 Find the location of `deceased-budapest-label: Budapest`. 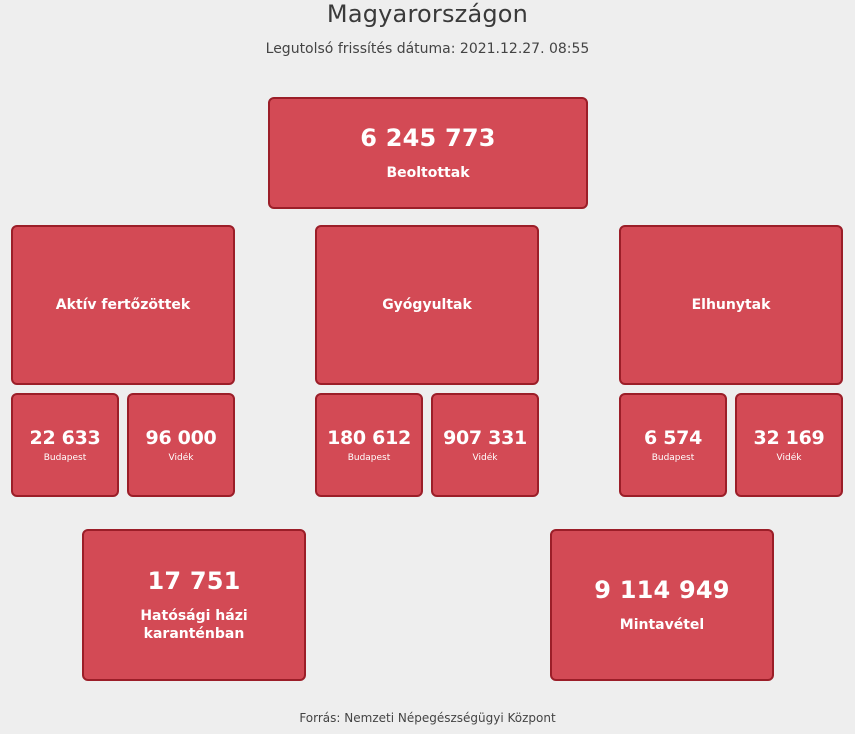

deceased-budapest-label: Budapest is located at coordinates (673, 458).